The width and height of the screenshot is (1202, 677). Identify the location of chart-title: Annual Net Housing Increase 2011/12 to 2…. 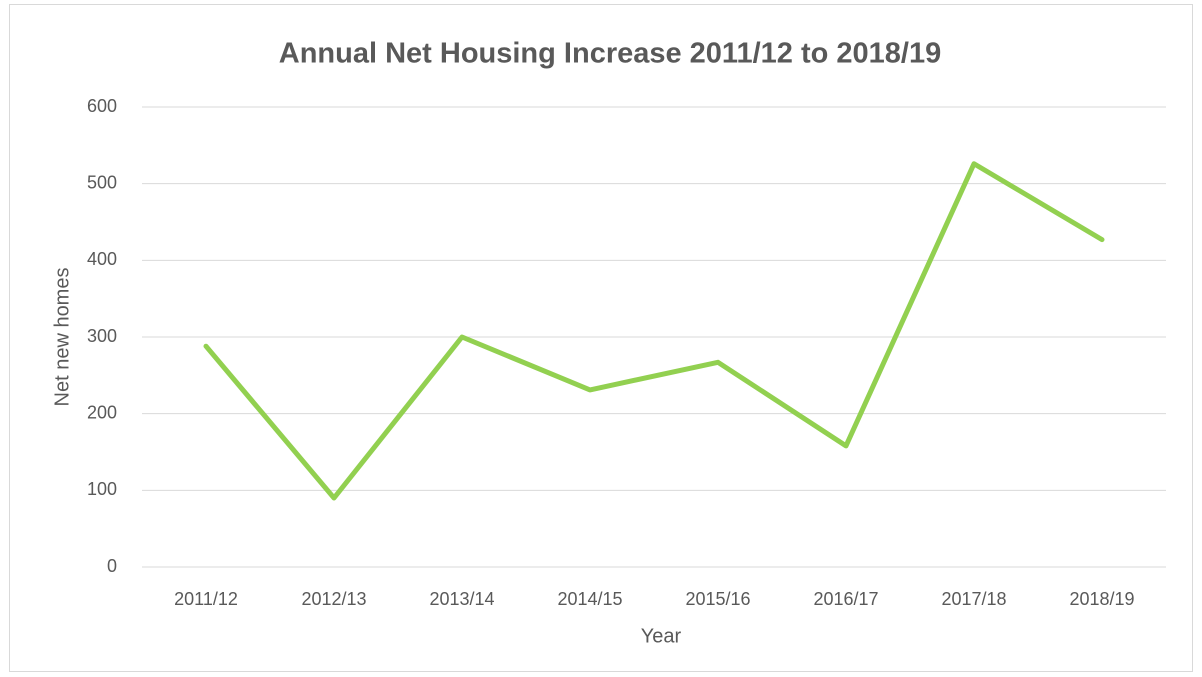
(610, 54).